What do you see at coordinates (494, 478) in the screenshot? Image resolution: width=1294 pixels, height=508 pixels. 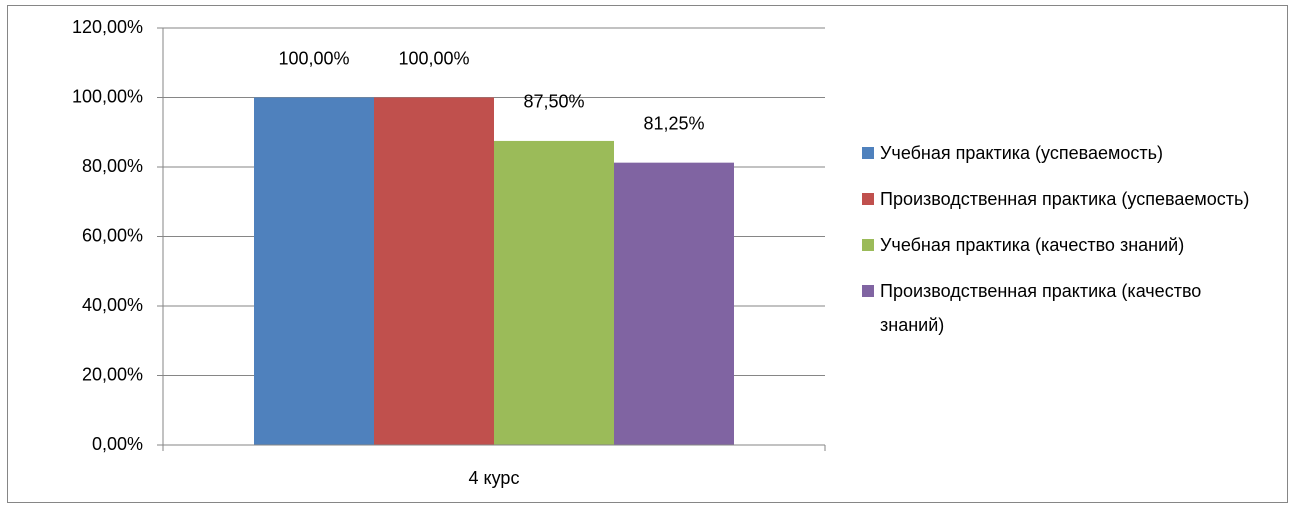 I see `x-tick-label: 4 курс` at bounding box center [494, 478].